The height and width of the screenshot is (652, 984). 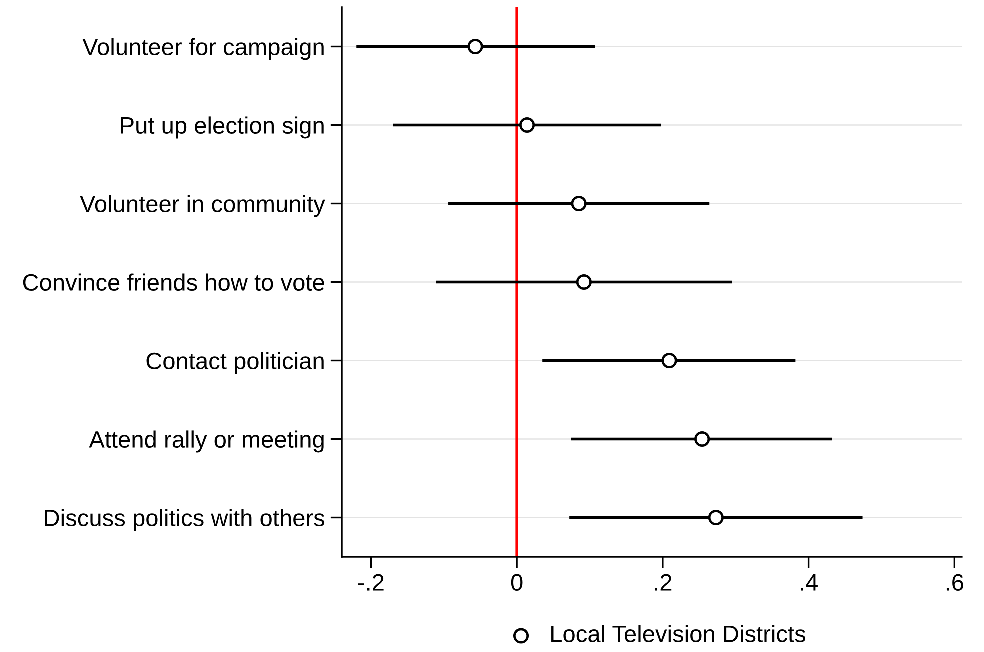 What do you see at coordinates (203, 206) in the screenshot?
I see `y-tick-label: Volunteer in community` at bounding box center [203, 206].